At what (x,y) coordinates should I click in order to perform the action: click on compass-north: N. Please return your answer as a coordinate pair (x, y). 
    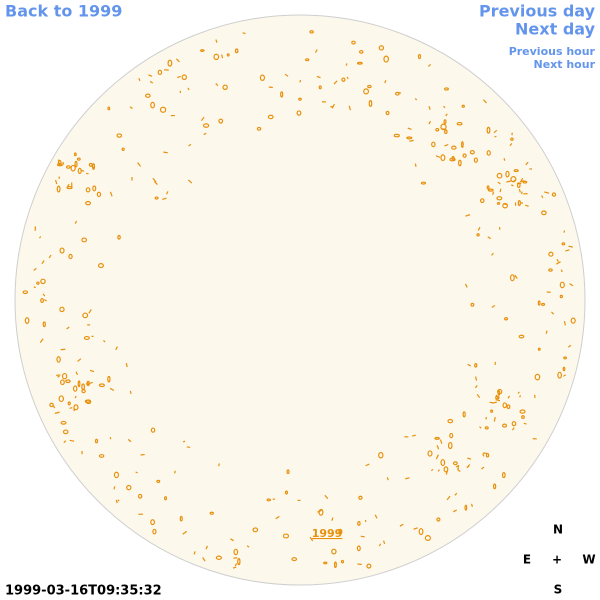
    Looking at the image, I should click on (558, 530).